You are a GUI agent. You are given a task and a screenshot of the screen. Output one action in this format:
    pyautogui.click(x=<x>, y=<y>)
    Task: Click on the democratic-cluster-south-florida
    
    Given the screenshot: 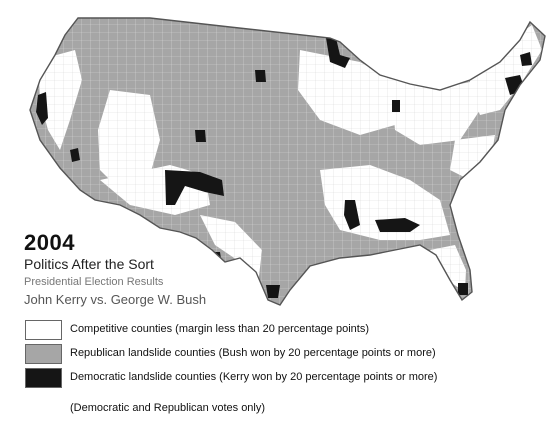 What is the action you would take?
    pyautogui.click(x=463, y=289)
    